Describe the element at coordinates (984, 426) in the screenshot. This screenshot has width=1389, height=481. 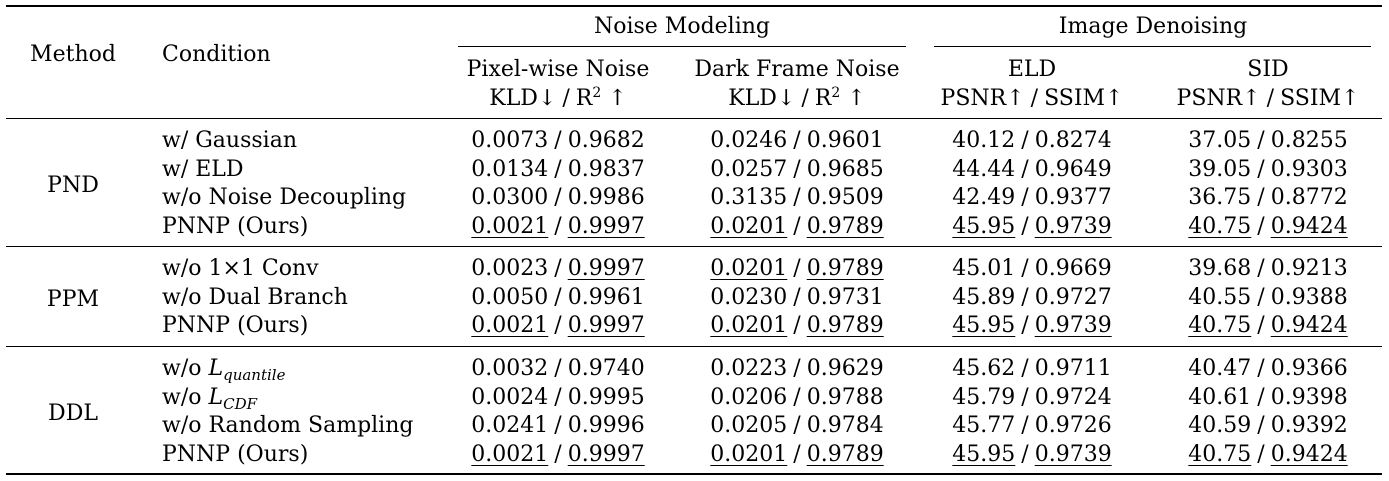
I see `cell-value-a: 45.77` at that location.